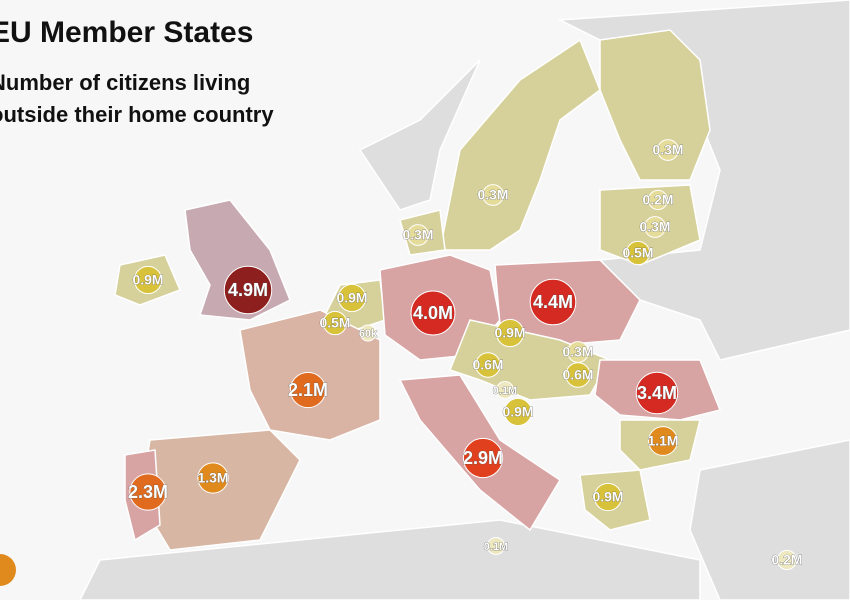 This screenshot has height=600, width=850. I want to click on bubble-label: 2.9M, so click(483, 458).